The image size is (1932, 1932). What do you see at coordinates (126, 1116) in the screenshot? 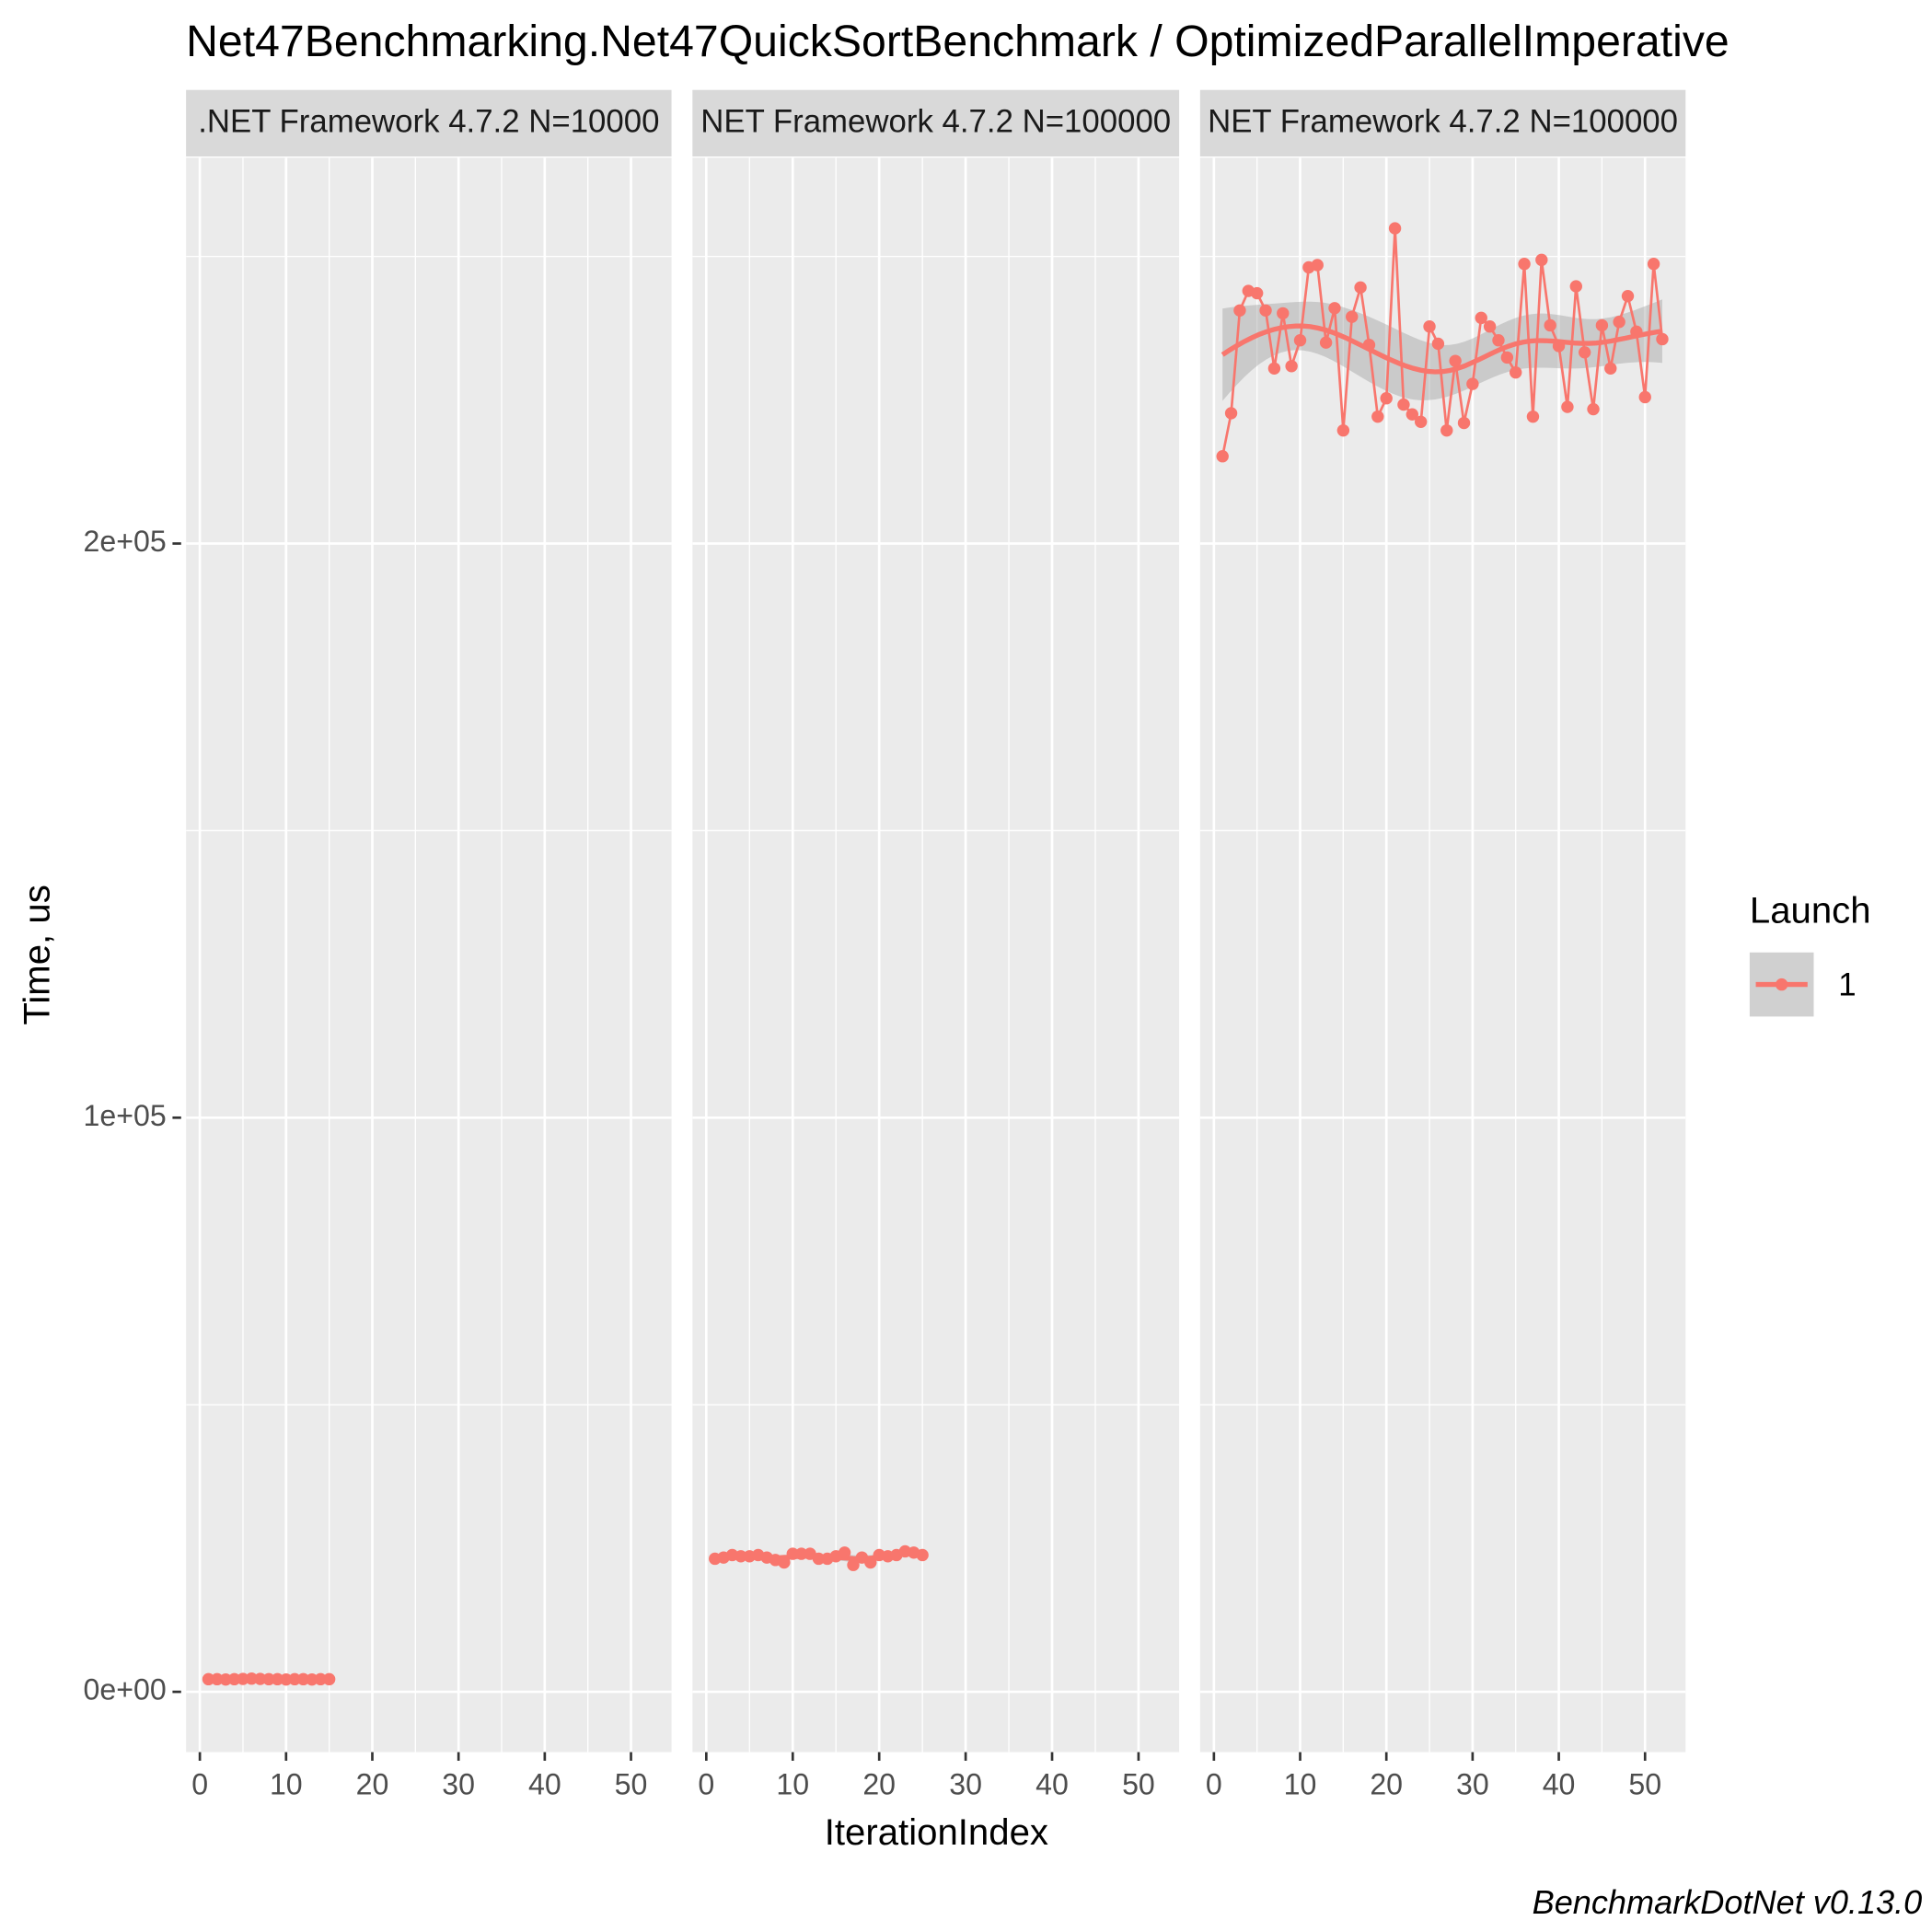
I see `y-tick-label: 1e+05` at bounding box center [126, 1116].